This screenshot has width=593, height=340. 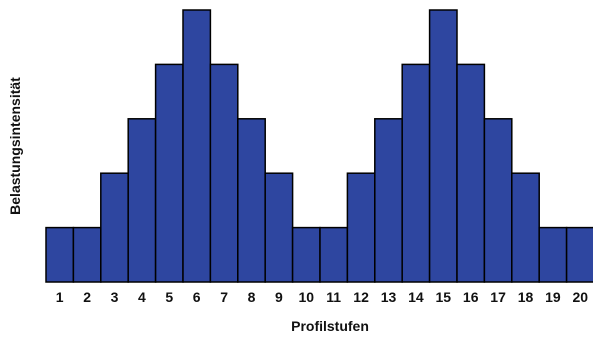 What do you see at coordinates (389, 297) in the screenshot?
I see `x-tick-label-13: 13` at bounding box center [389, 297].